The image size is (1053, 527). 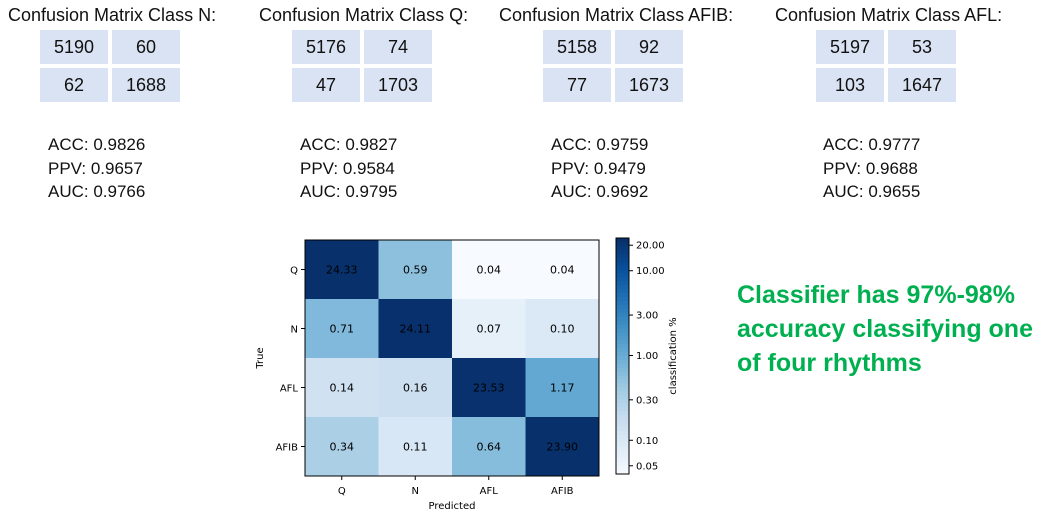 I want to click on x-tick-label: AFIB, so click(x=562, y=491).